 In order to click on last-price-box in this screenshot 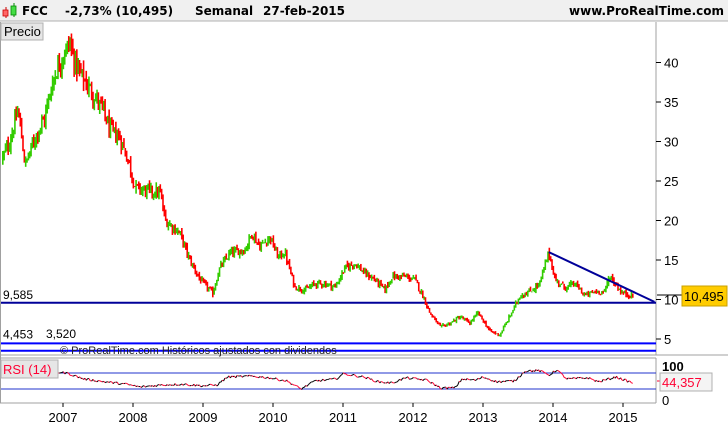, I will do `click(704, 296)`.